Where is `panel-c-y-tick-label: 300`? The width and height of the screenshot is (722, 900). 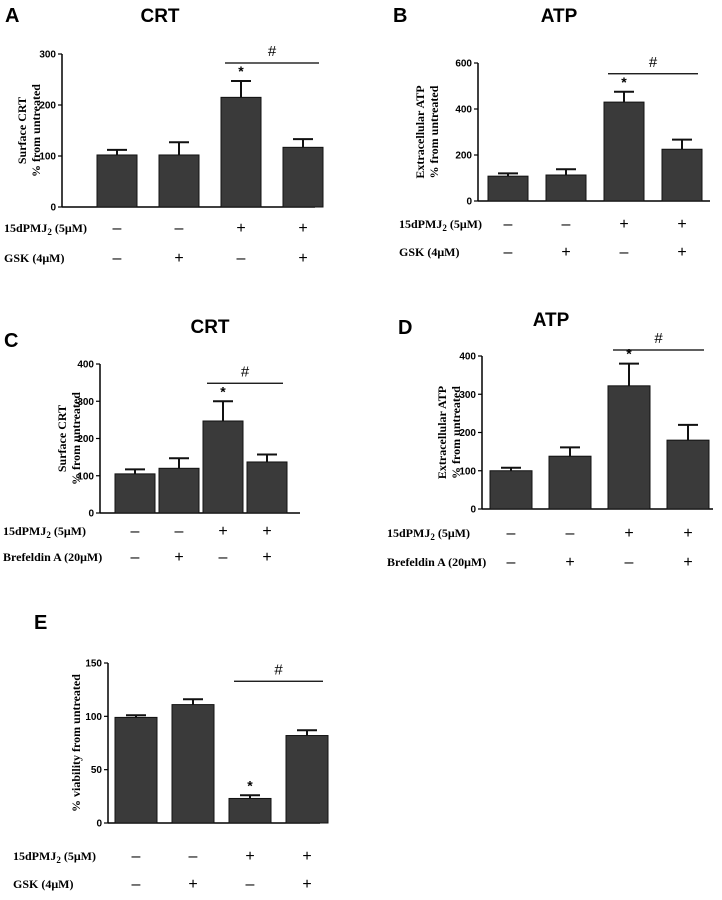
panel-c-y-tick-label: 300 is located at coordinates (85, 402).